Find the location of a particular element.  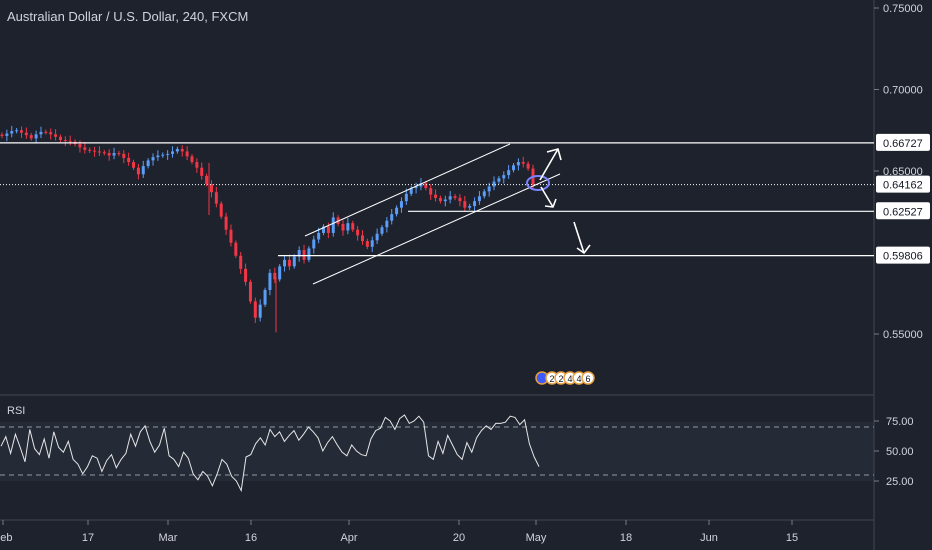

event-marker is located at coordinates (588, 378).